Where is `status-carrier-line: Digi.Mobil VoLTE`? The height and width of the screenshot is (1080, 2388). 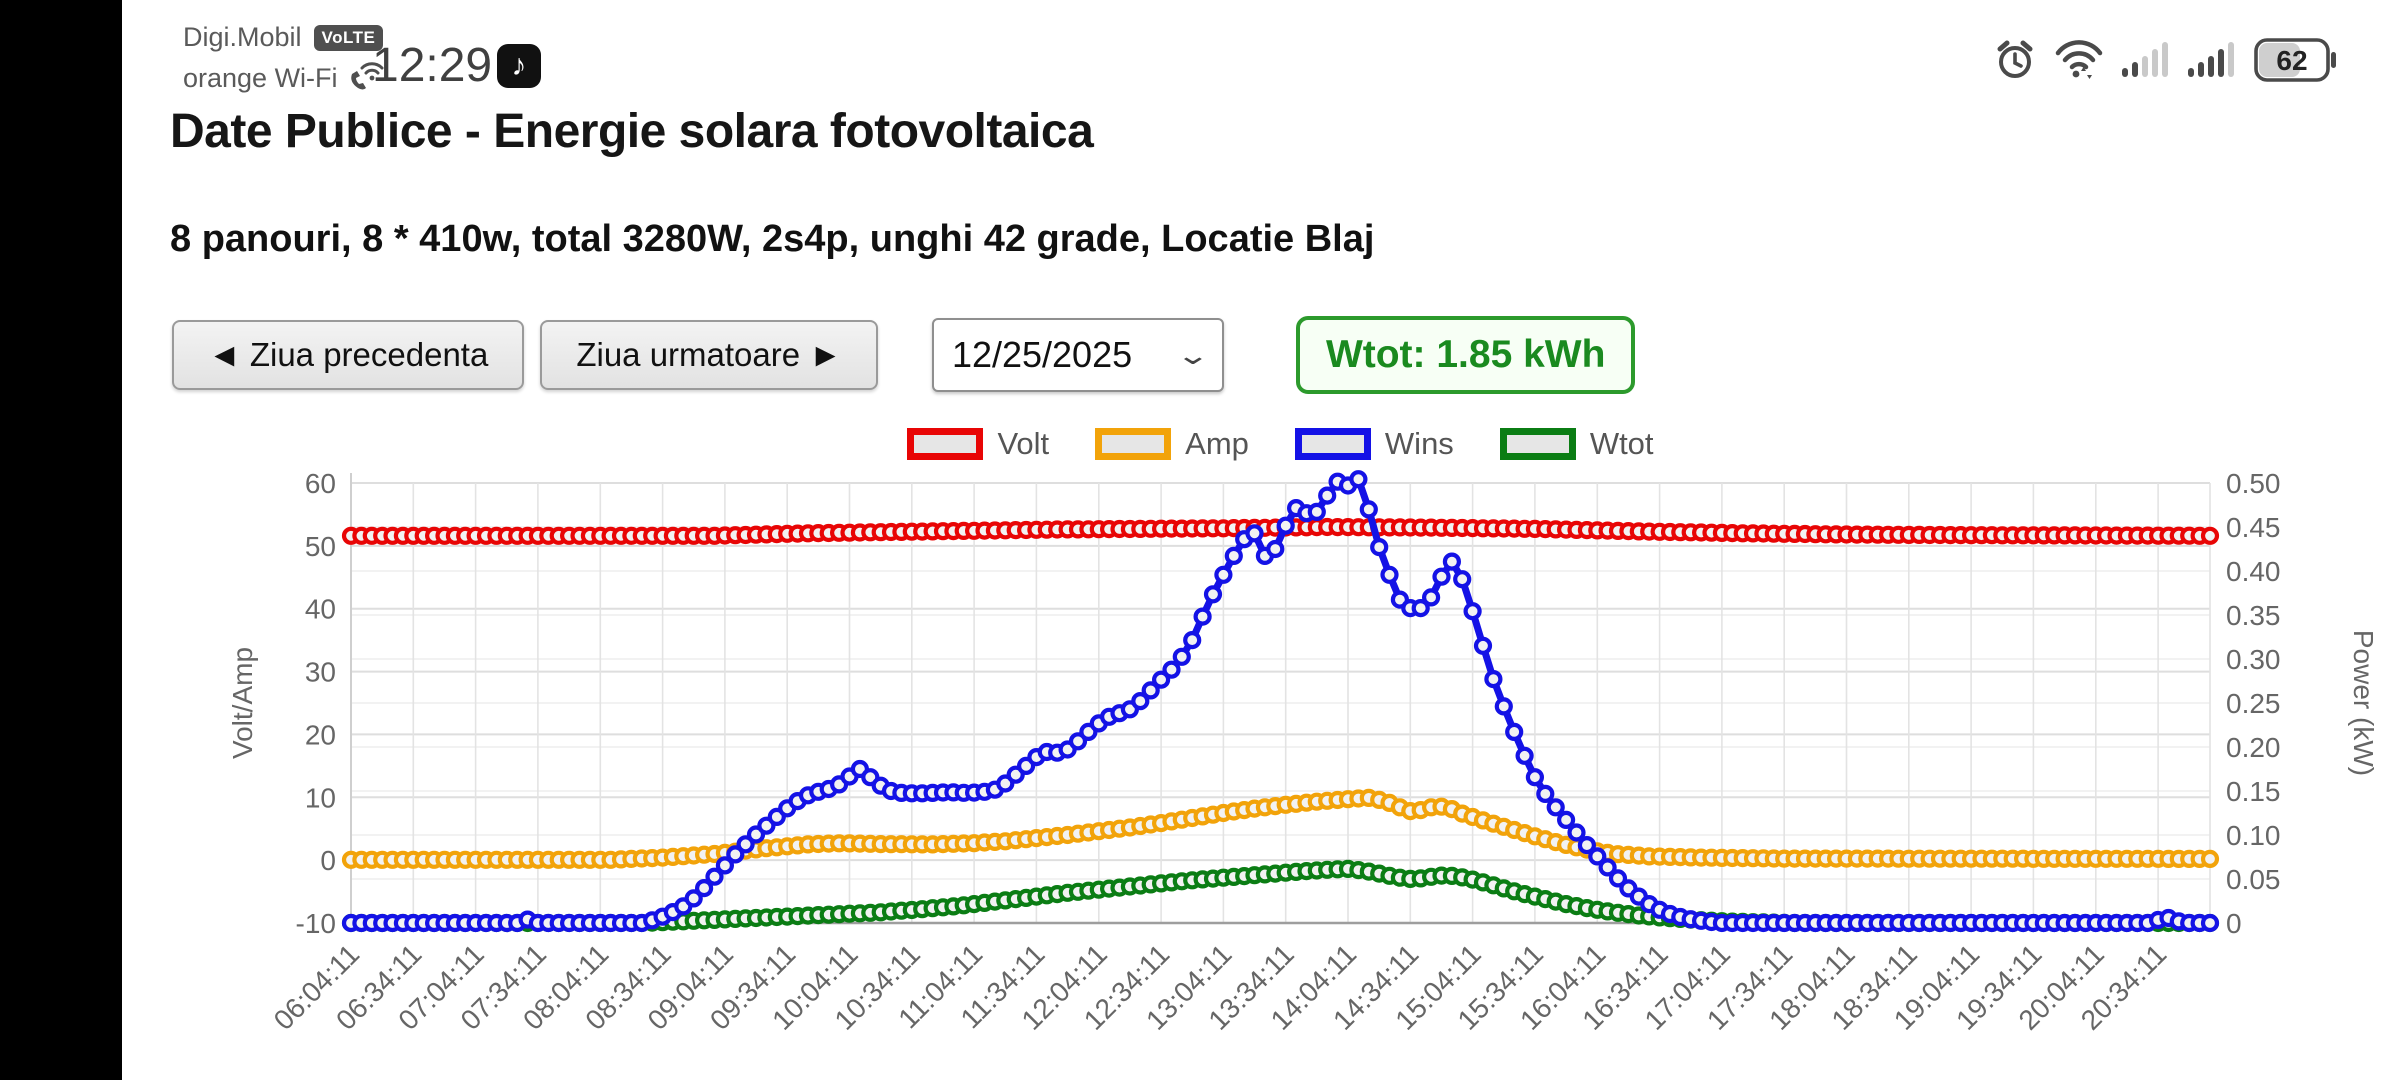
status-carrier-line: Digi.Mobil VoLTE is located at coordinates (283, 37).